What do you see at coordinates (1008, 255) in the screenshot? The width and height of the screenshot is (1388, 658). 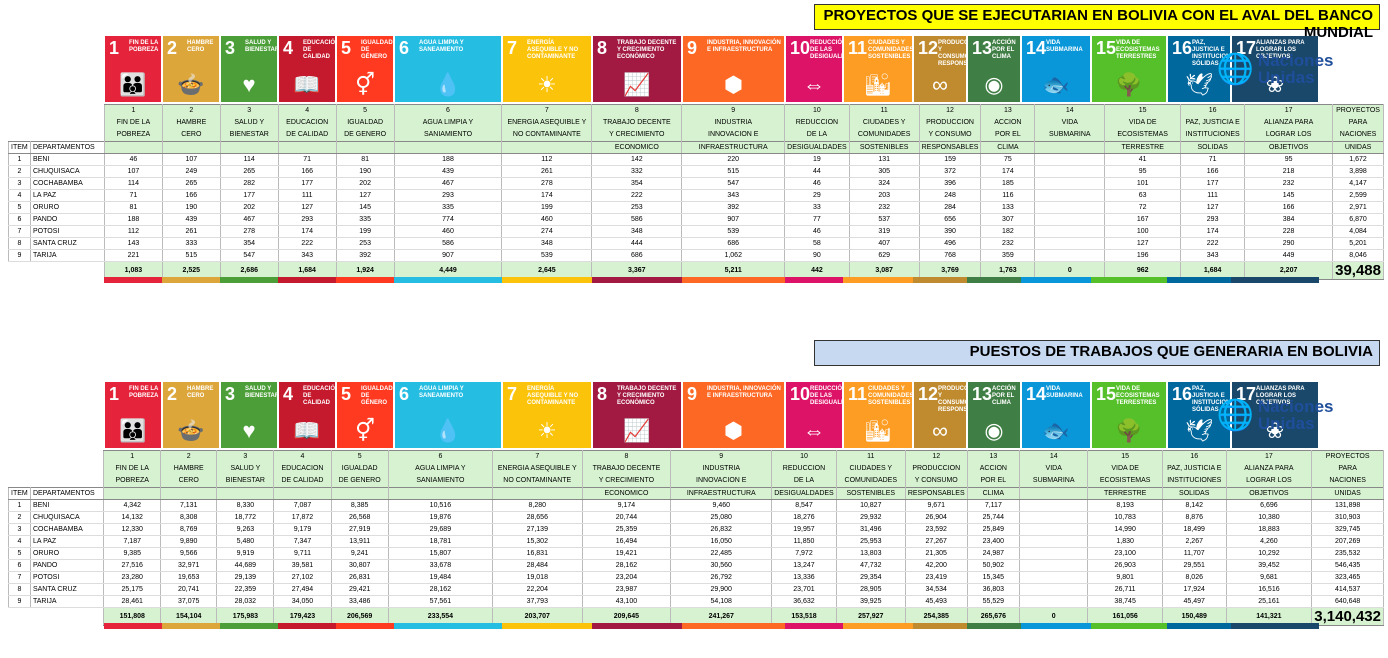 I see `value-cell: 359` at bounding box center [1008, 255].